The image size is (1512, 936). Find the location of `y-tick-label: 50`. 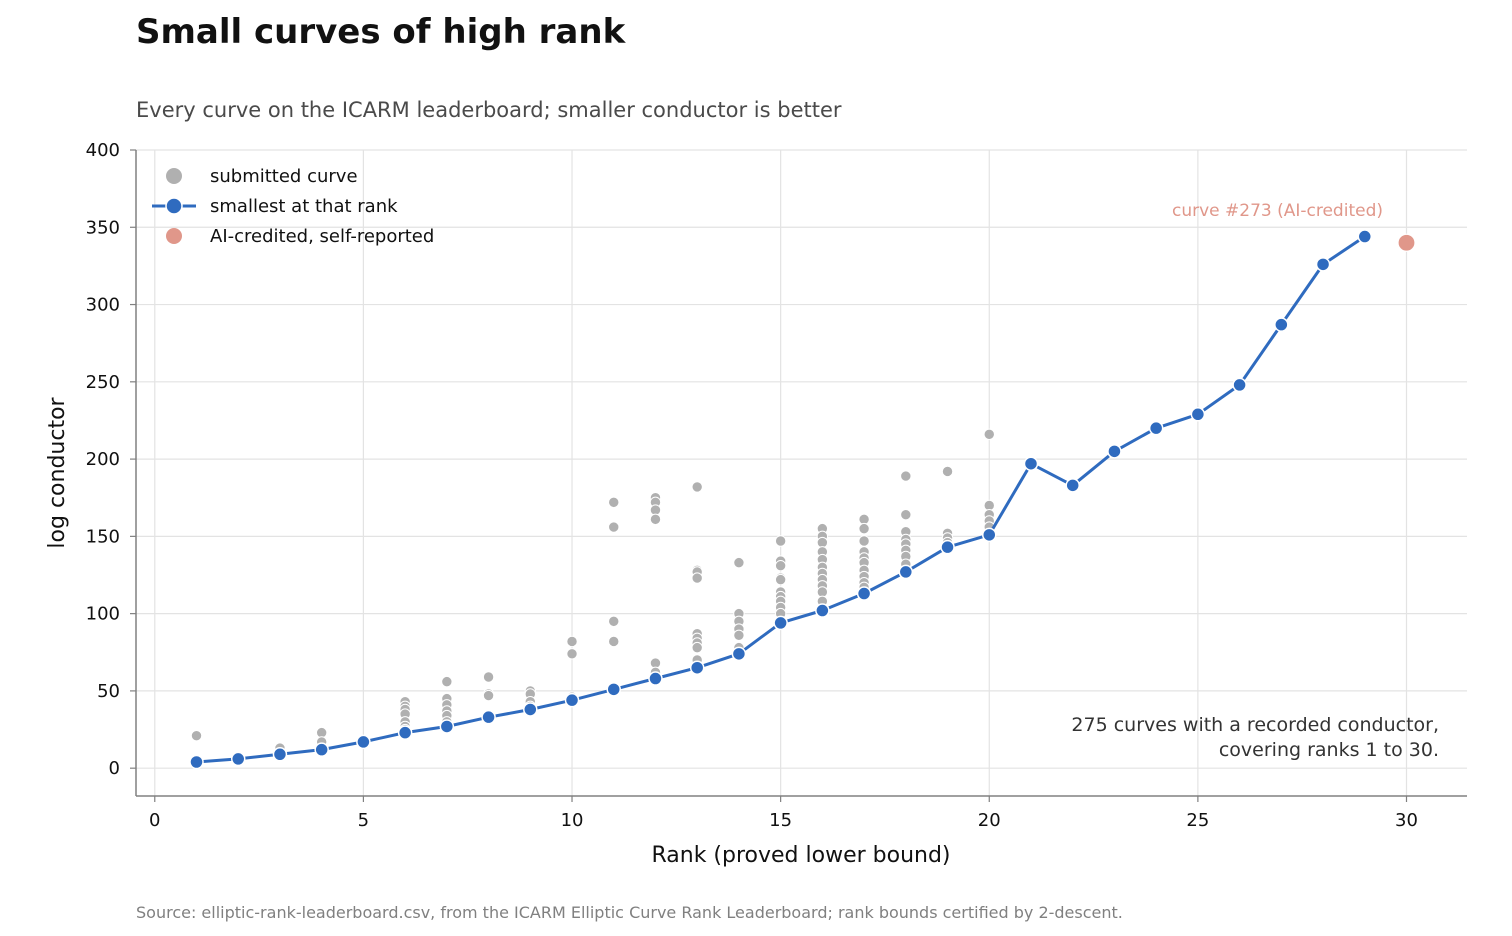

y-tick-label: 50 is located at coordinates (108, 691).